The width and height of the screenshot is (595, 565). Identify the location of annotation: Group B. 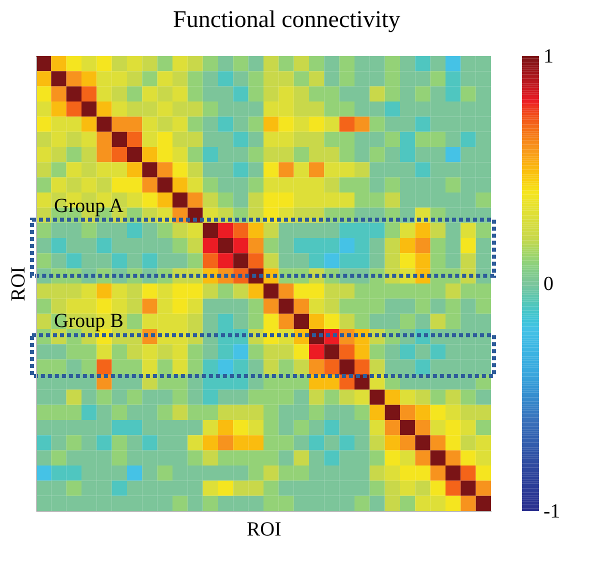
(89, 321).